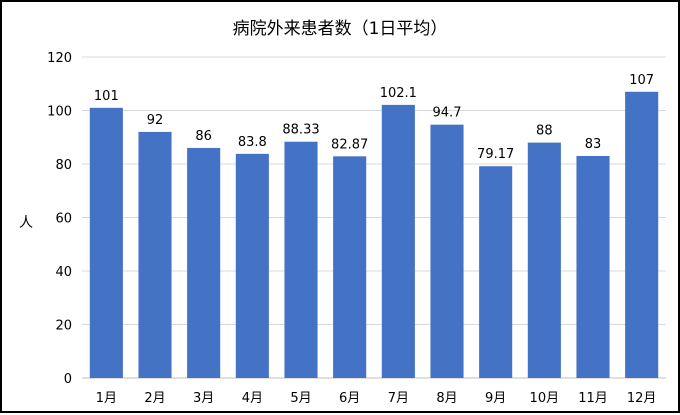 This screenshot has height=415, width=680. Describe the element at coordinates (300, 398) in the screenshot. I see `x-tick-label: 5月` at that location.